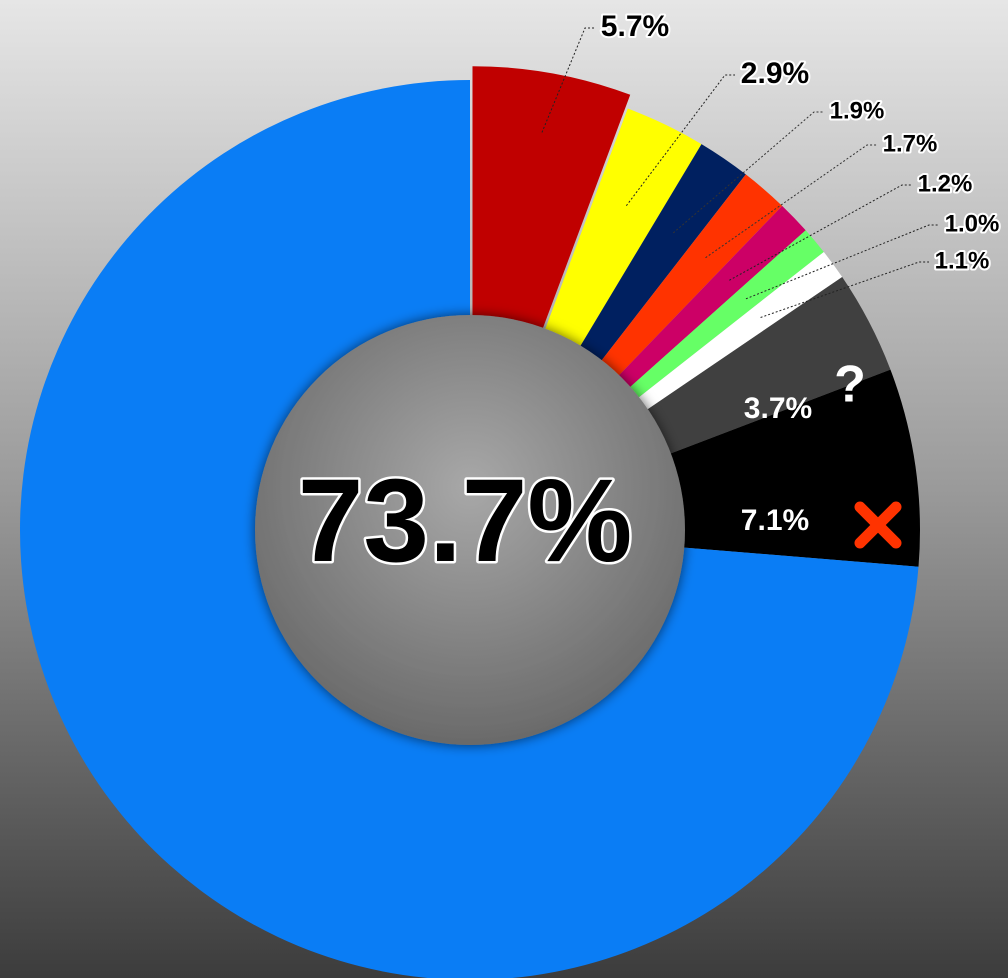 This screenshot has height=978, width=1008. What do you see at coordinates (945, 183) in the screenshot?
I see `value-label: 1.2%` at bounding box center [945, 183].